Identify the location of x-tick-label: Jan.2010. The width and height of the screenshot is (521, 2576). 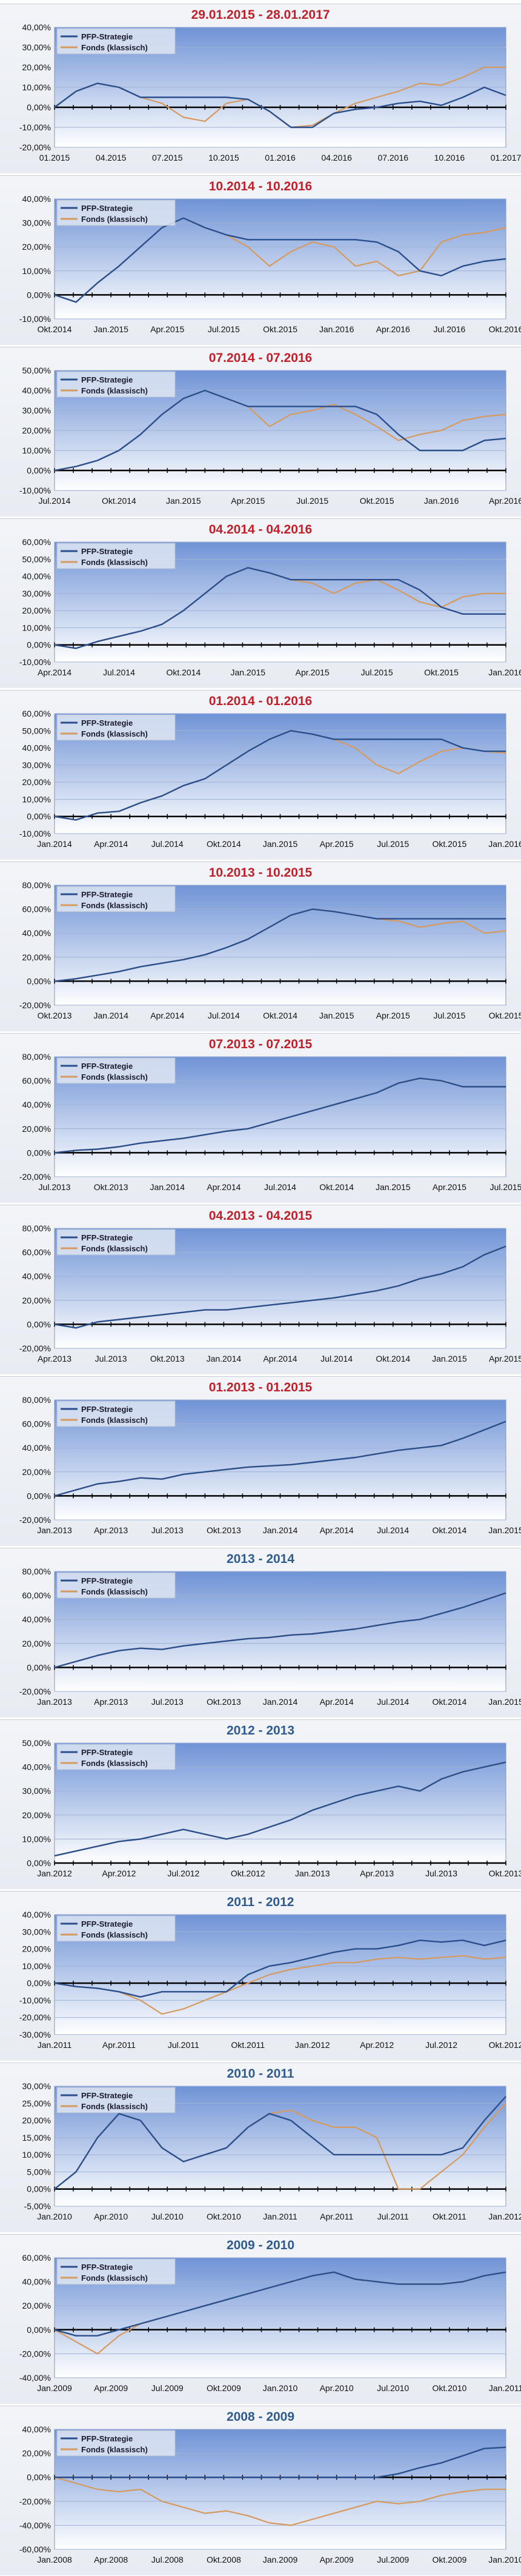
(54, 2216).